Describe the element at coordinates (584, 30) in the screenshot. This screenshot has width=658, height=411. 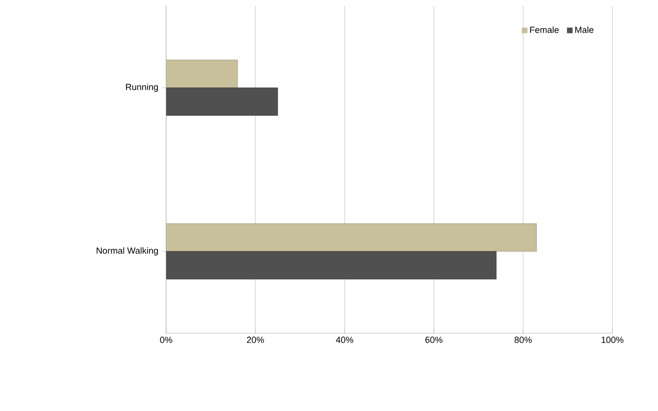
I see `legend-label: Male` at that location.